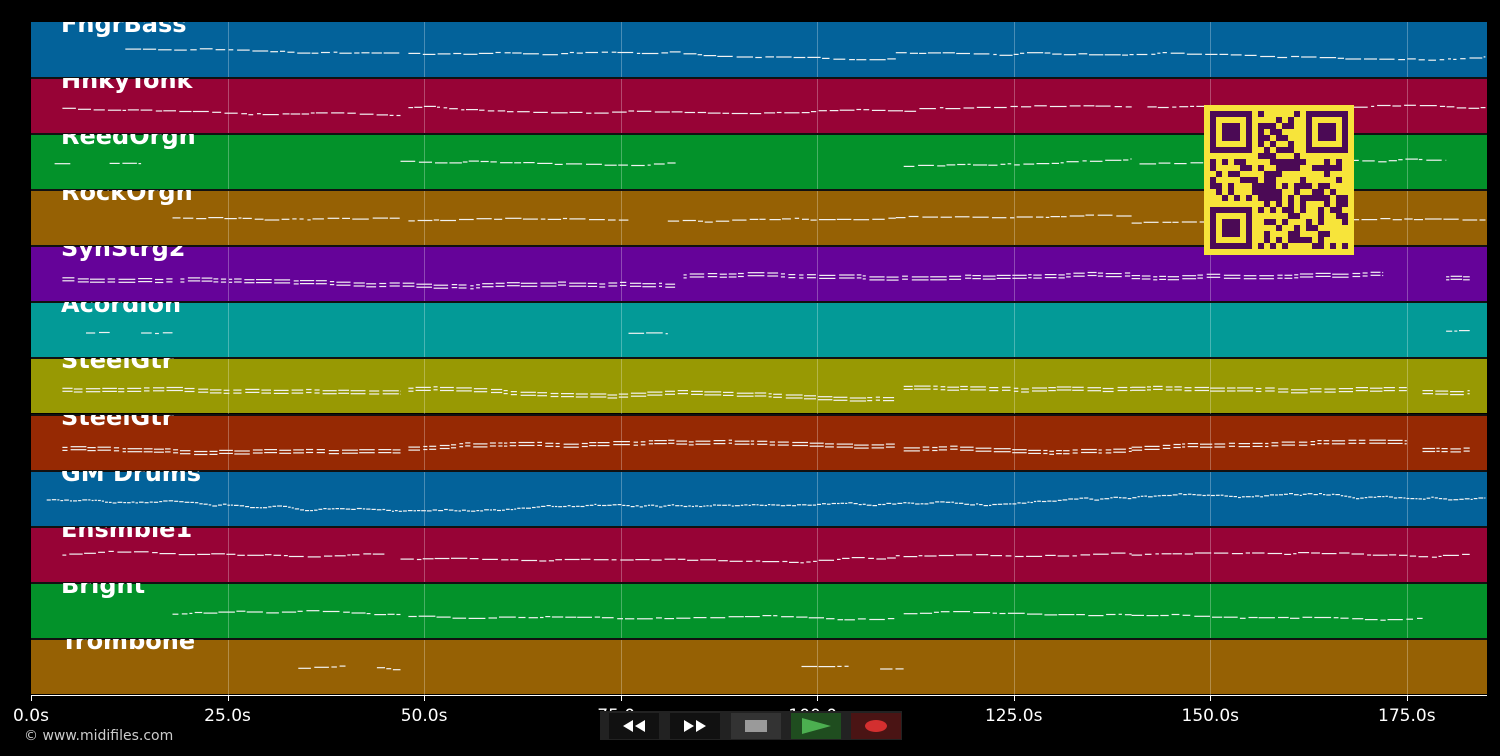 The image size is (1500, 756). I want to click on stop-icon, so click(756, 726).